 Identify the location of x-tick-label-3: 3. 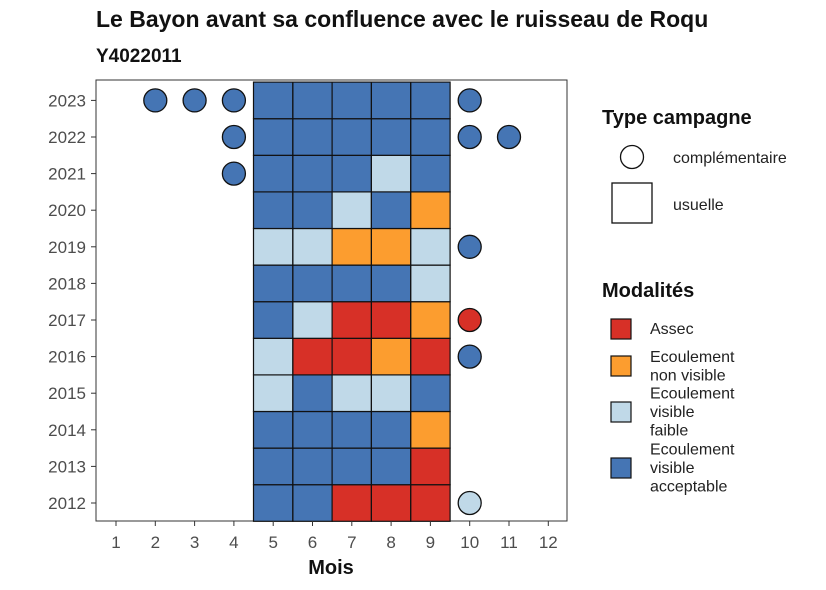
(194, 542).